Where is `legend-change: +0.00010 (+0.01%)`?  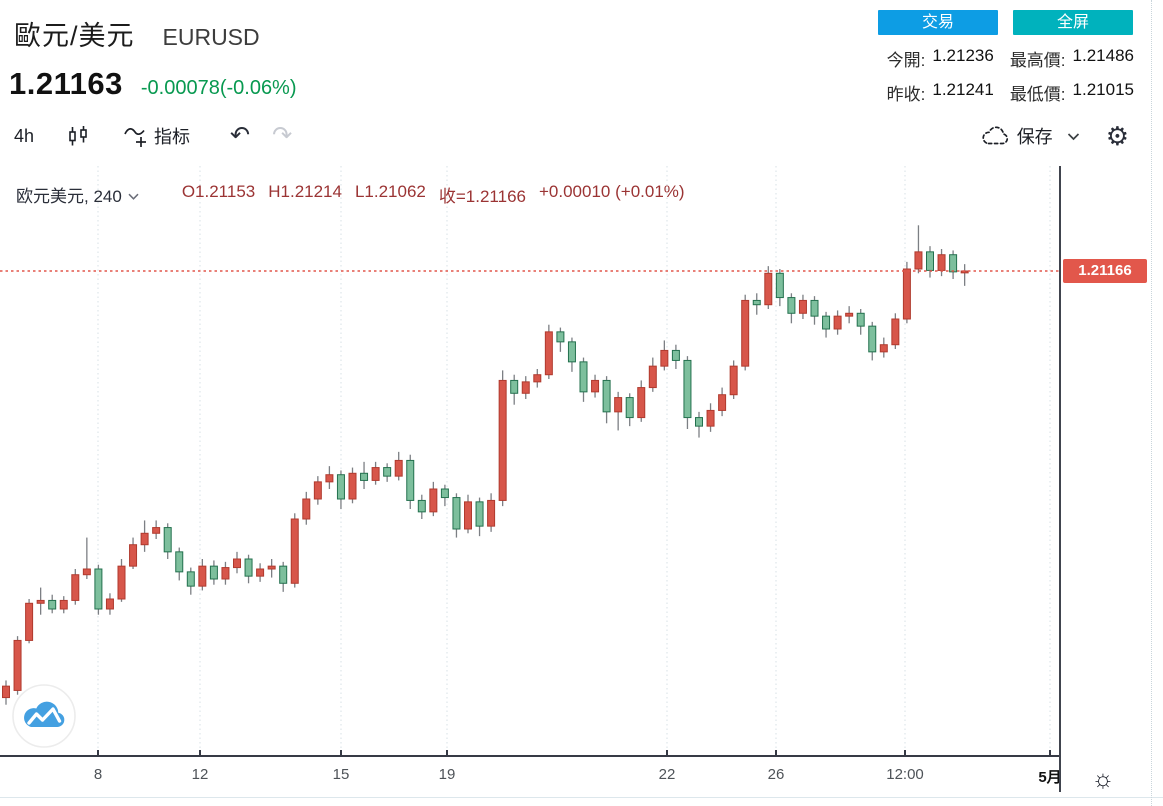 legend-change: +0.00010 (+0.01%) is located at coordinates (612, 191).